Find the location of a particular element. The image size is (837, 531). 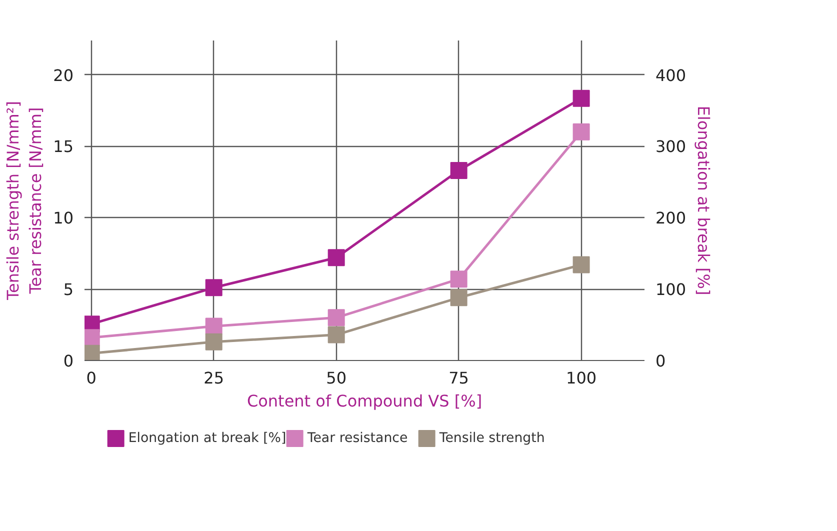

y-tick-label: 10 is located at coordinates (63, 218).